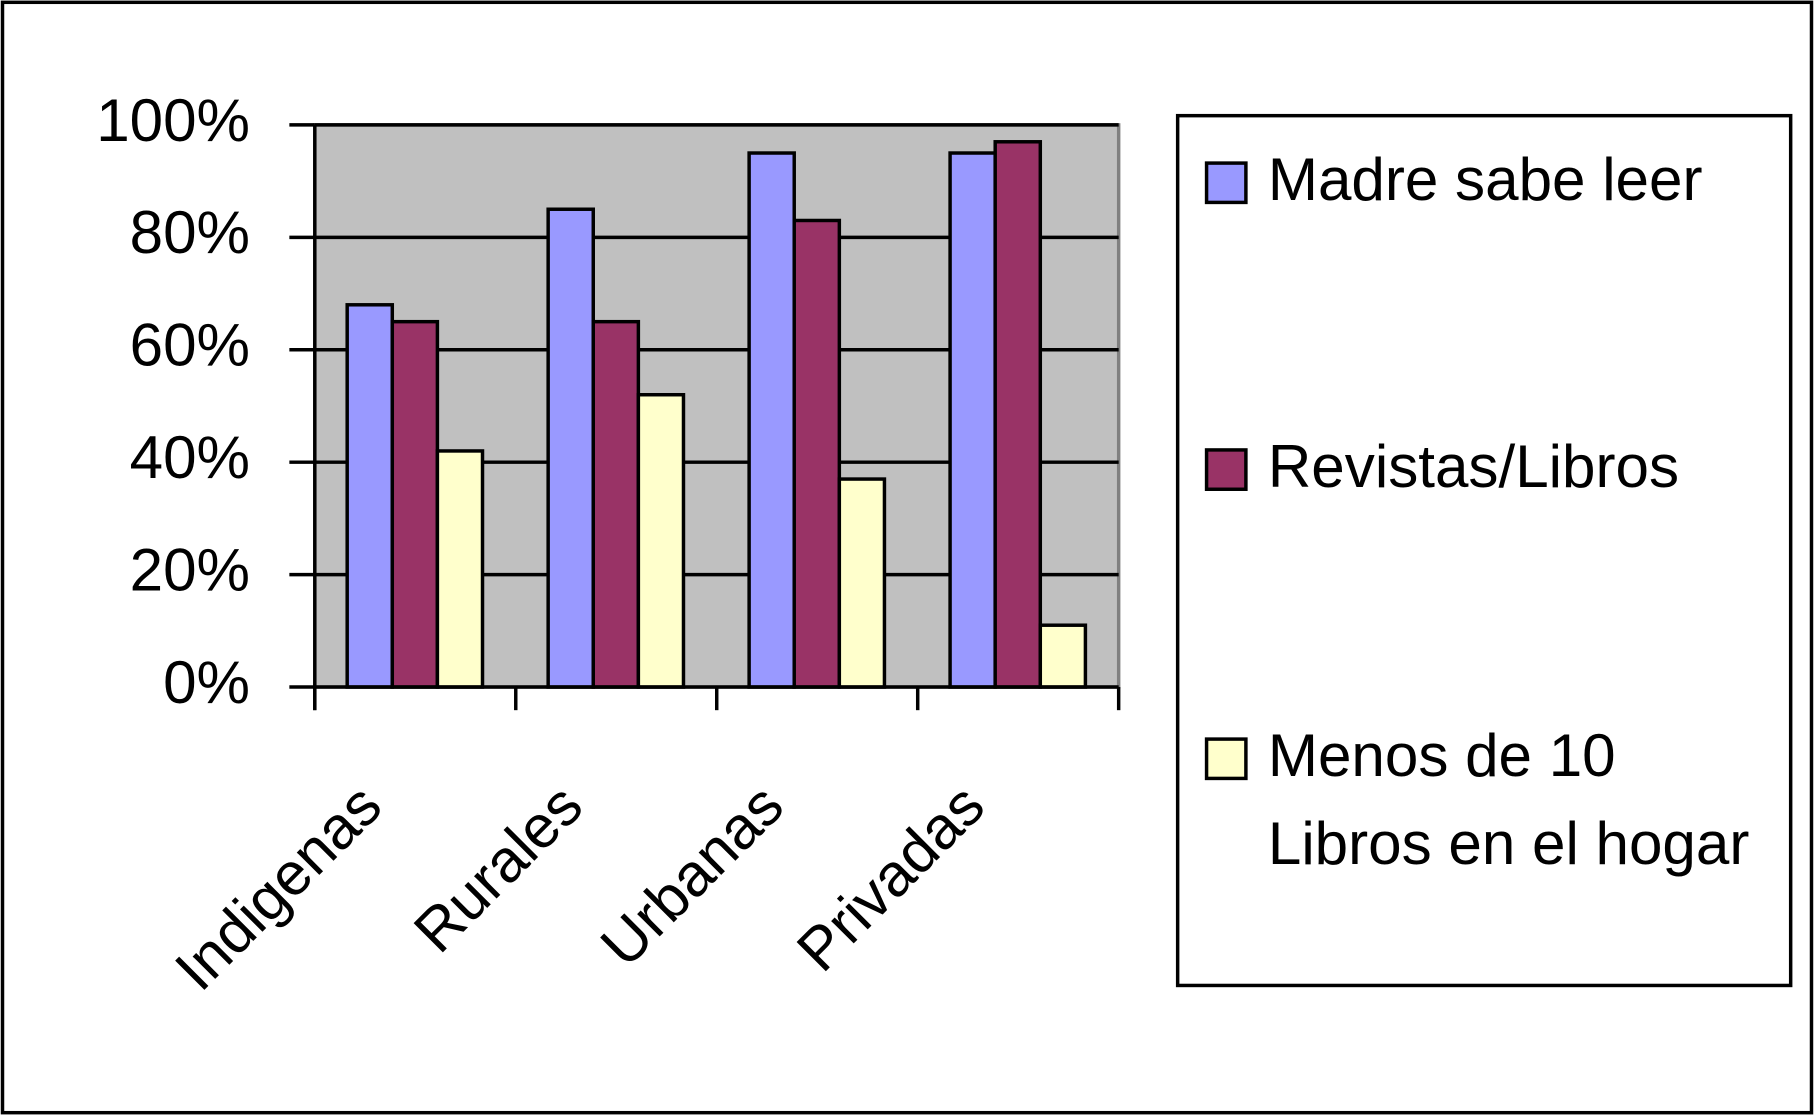  I want to click on legend-label: Menos de 10 Libros en el hogar, so click(1508, 800).